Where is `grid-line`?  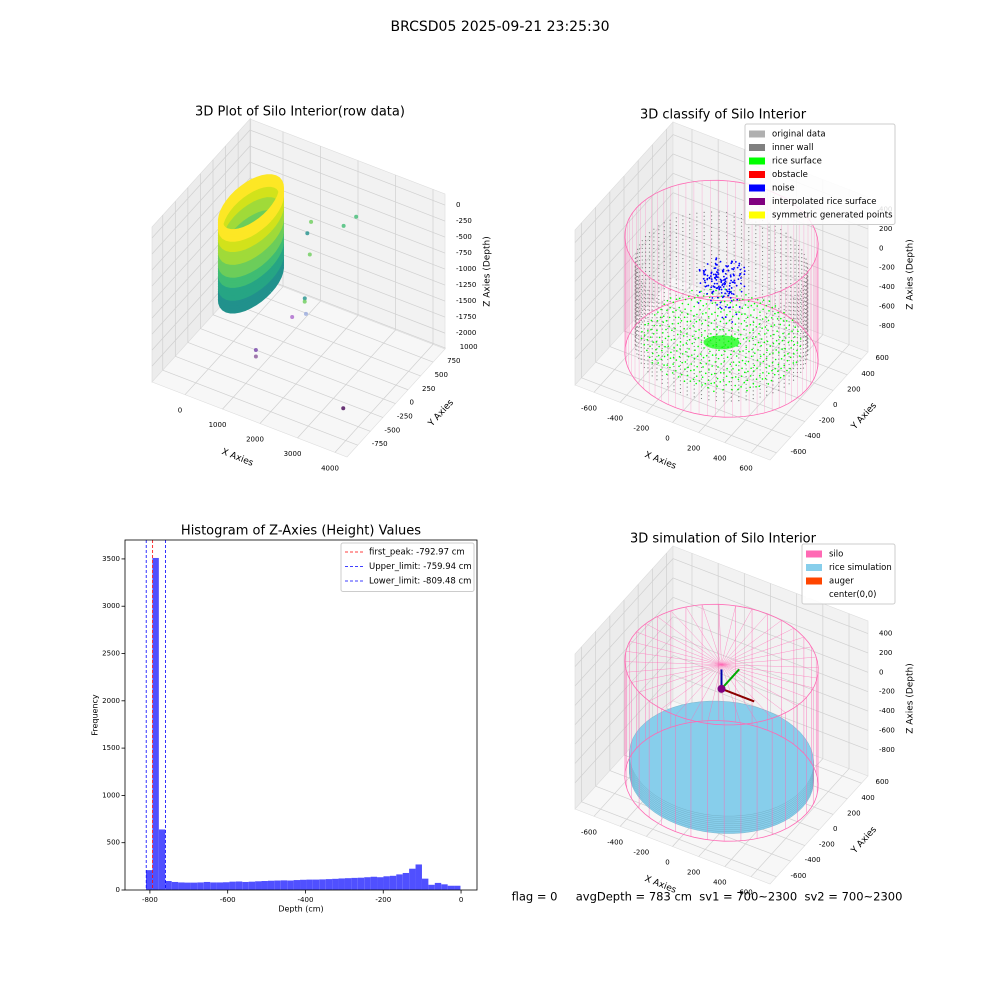
grid-line is located at coordinates (679, 839).